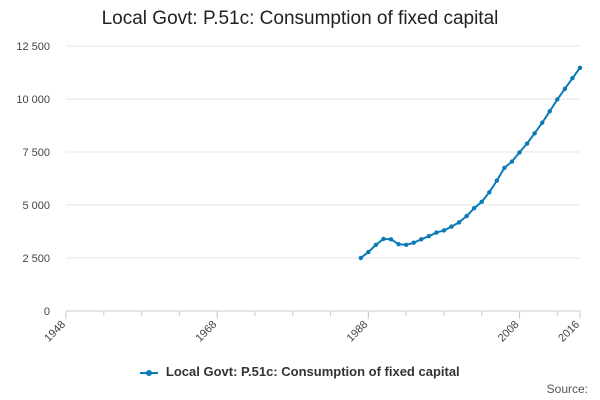  I want to click on y-tick-label: 2 500, so click(36, 259).